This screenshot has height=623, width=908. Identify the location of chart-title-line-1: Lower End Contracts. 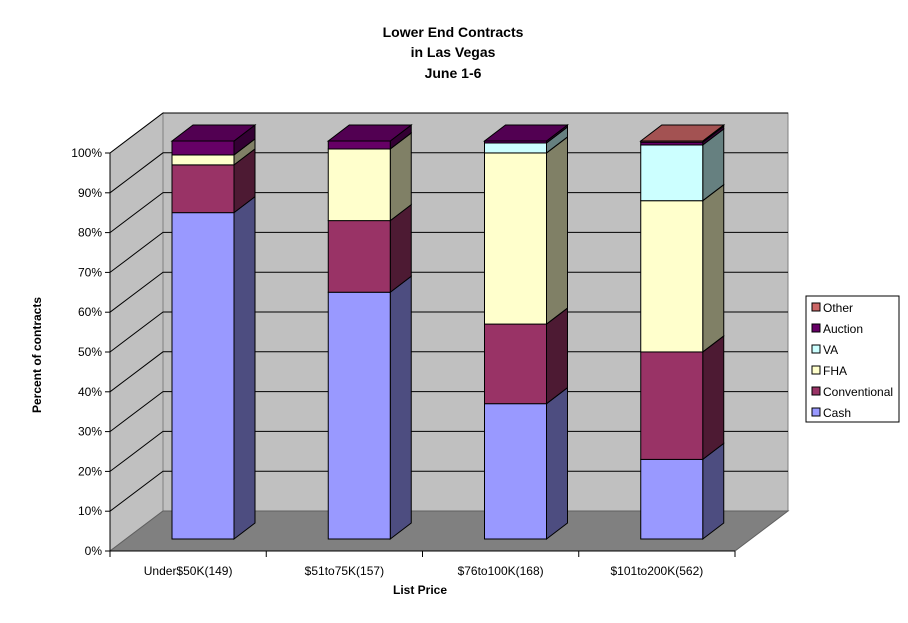
(453, 32).